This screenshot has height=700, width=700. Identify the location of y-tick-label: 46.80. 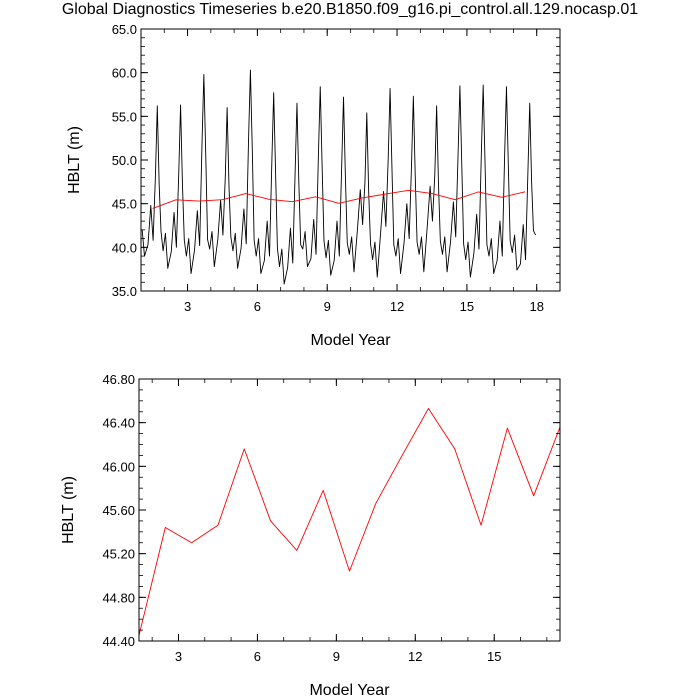
(118, 379).